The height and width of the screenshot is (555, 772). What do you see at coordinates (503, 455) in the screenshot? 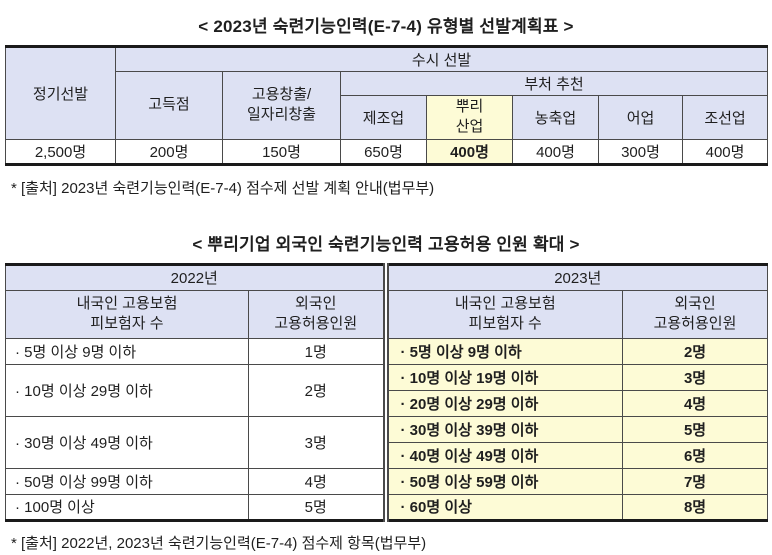
I see `t2-2023-range-4: · 40명 이상 49명 이하` at bounding box center [503, 455].